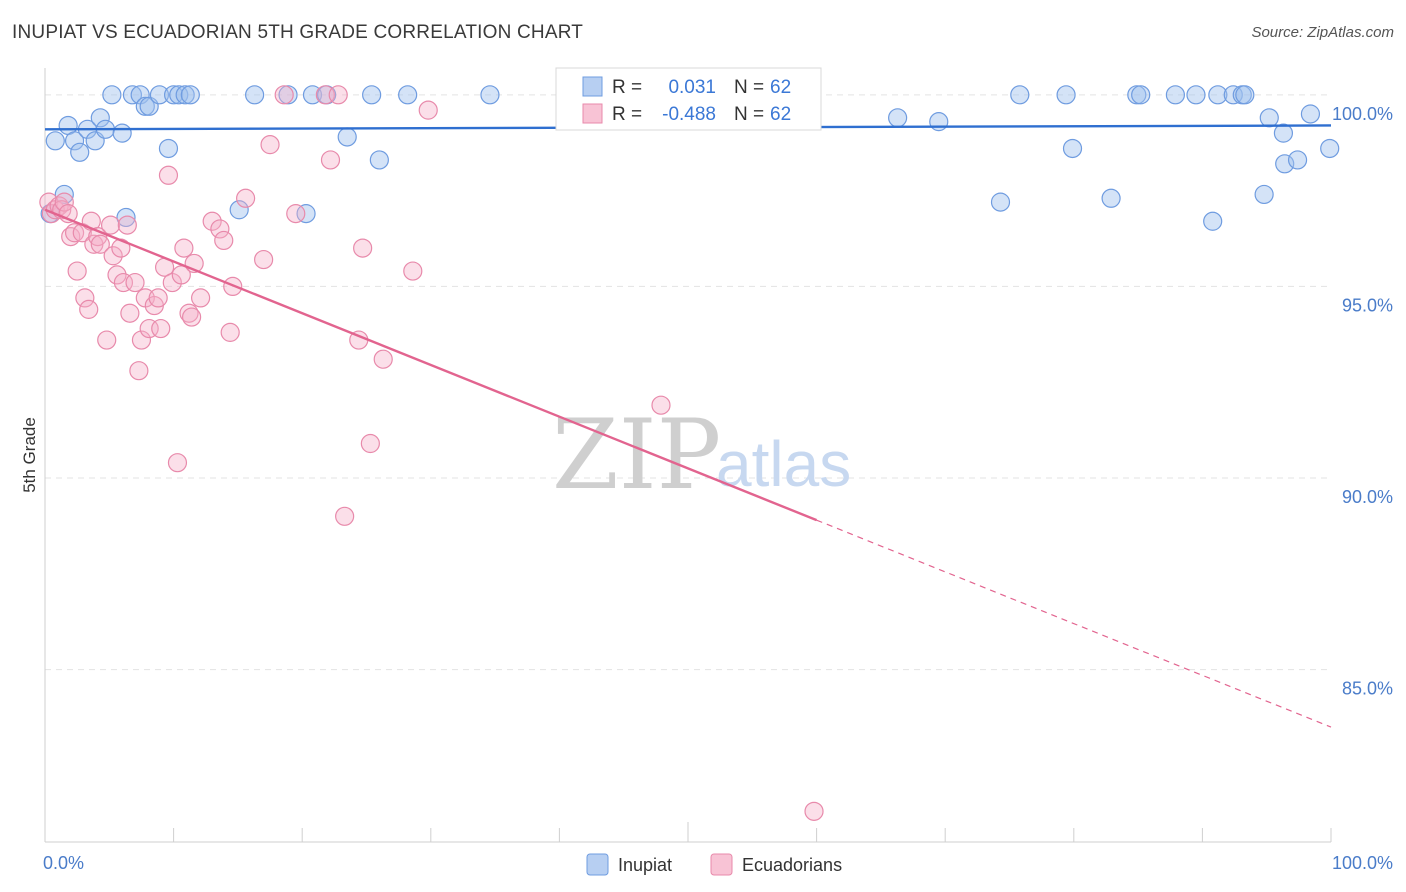 Image resolution: width=1406 pixels, height=892 pixels. Describe the element at coordinates (780, 87) in the screenshot. I see `stats-n-value-1: 62` at that location.